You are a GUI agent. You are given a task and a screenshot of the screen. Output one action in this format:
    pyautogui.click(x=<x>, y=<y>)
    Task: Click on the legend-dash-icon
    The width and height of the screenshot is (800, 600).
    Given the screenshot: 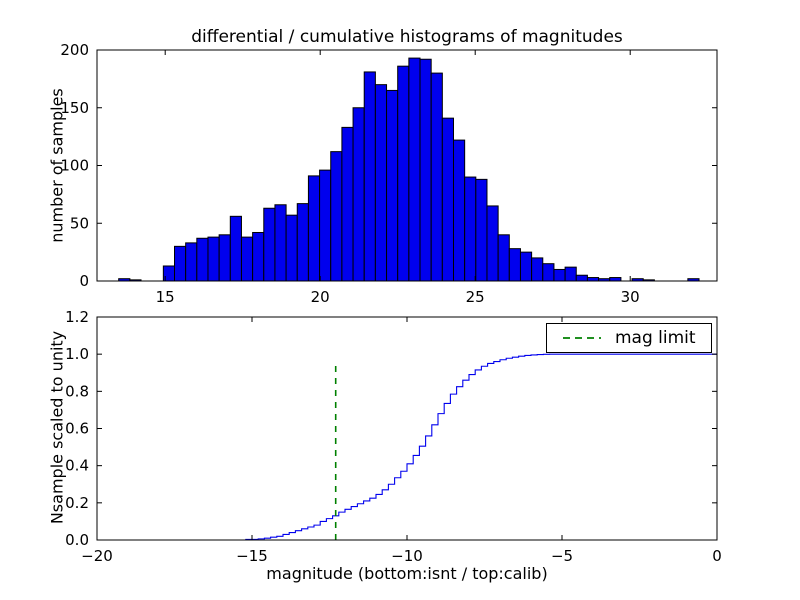 What is the action you would take?
    pyautogui.click(x=582, y=338)
    